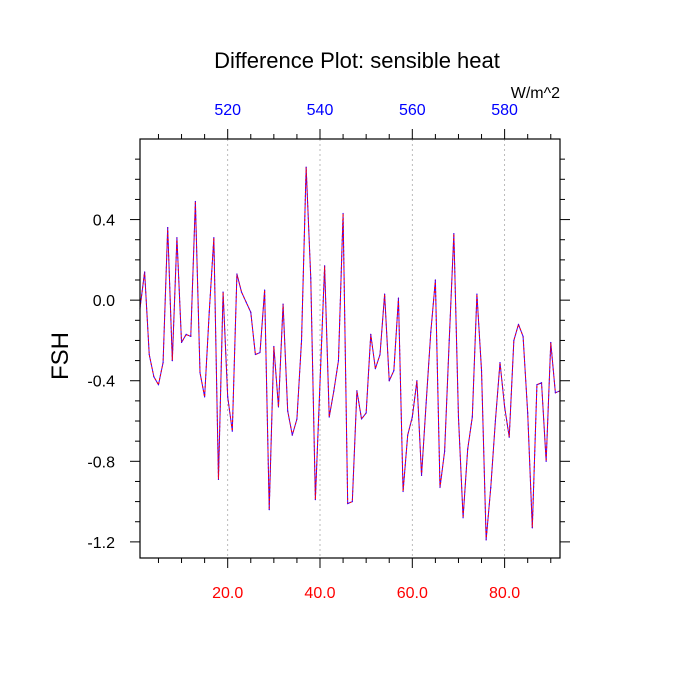 Image resolution: width=700 pixels, height=700 pixels. What do you see at coordinates (101, 462) in the screenshot?
I see `y-tick-label: -0.8` at bounding box center [101, 462].